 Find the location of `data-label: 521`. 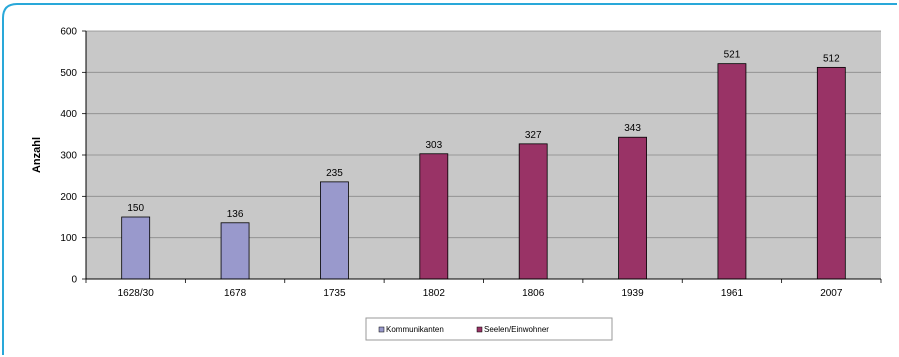

data-label: 521 is located at coordinates (732, 55).